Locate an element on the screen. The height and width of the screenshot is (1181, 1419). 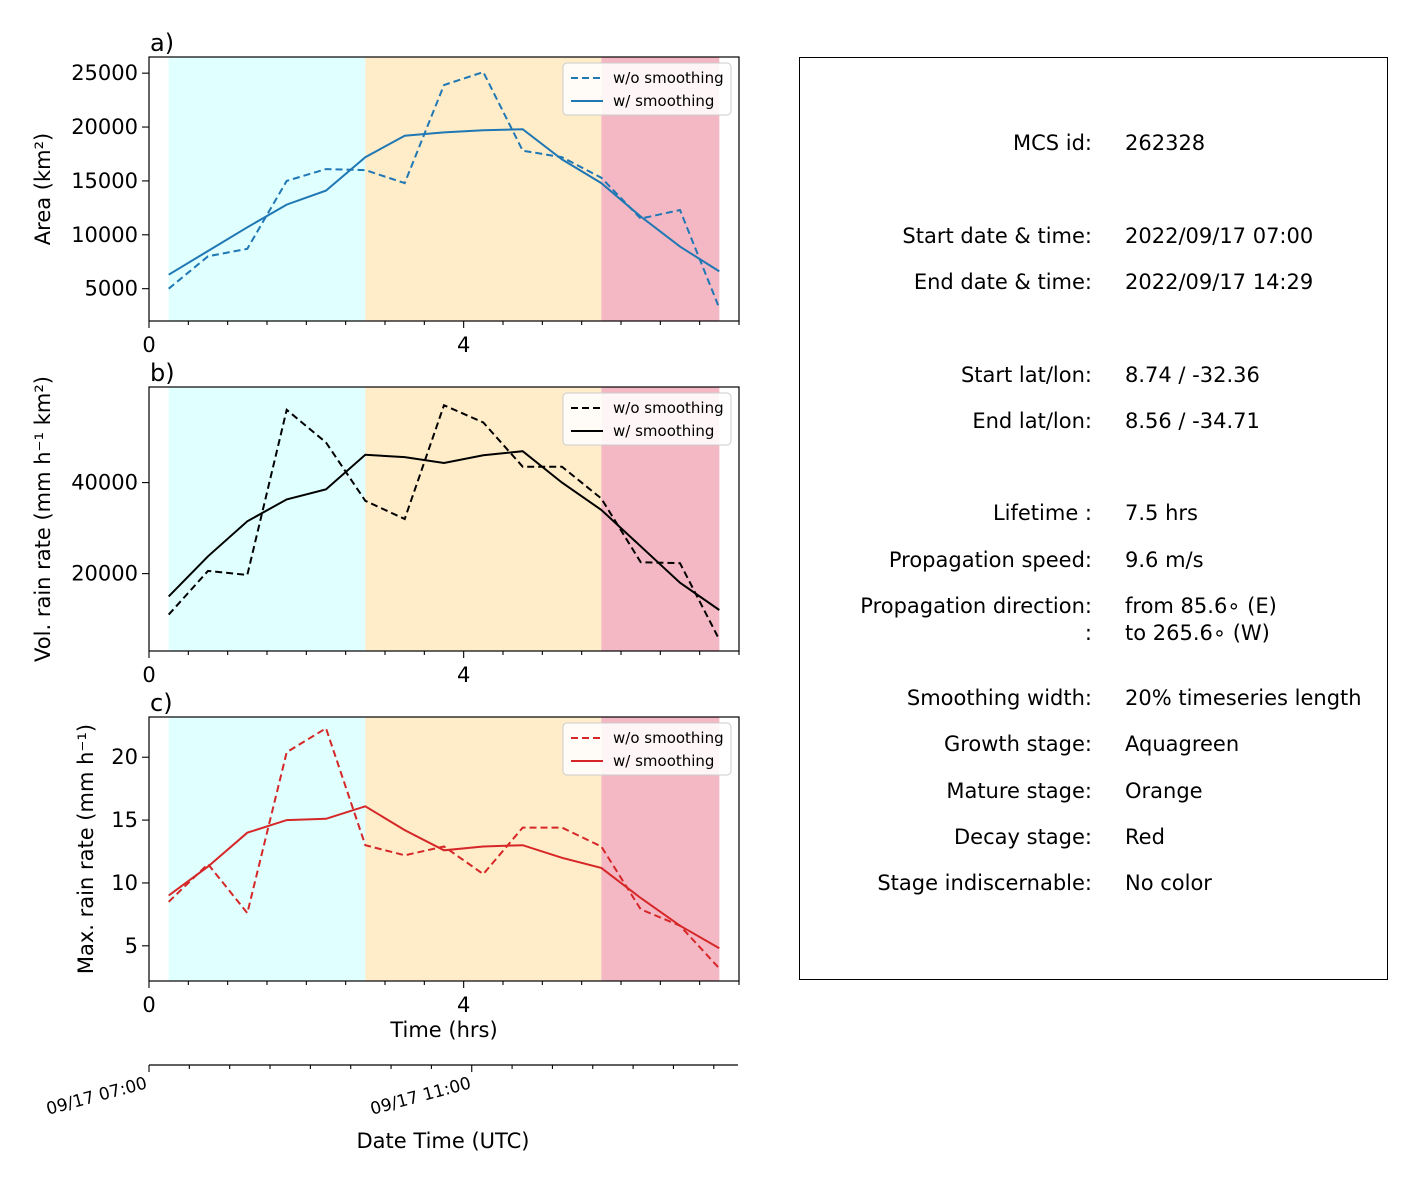
panel-label: b) is located at coordinates (162, 373).